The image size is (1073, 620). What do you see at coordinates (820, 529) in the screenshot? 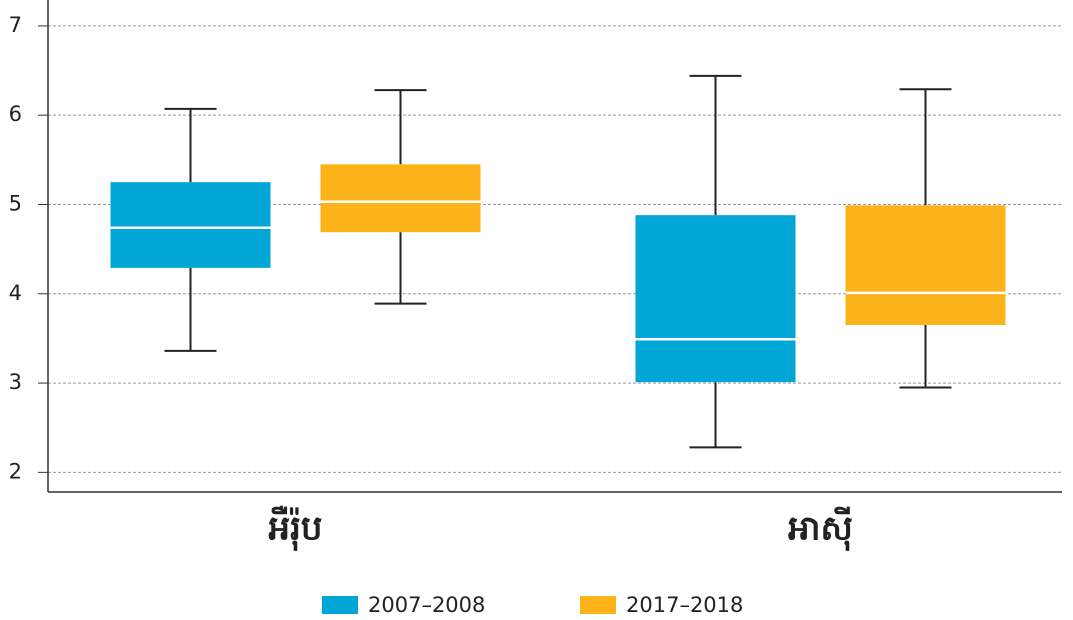
I see `x-tick-label: អាស៊ី` at bounding box center [820, 529].